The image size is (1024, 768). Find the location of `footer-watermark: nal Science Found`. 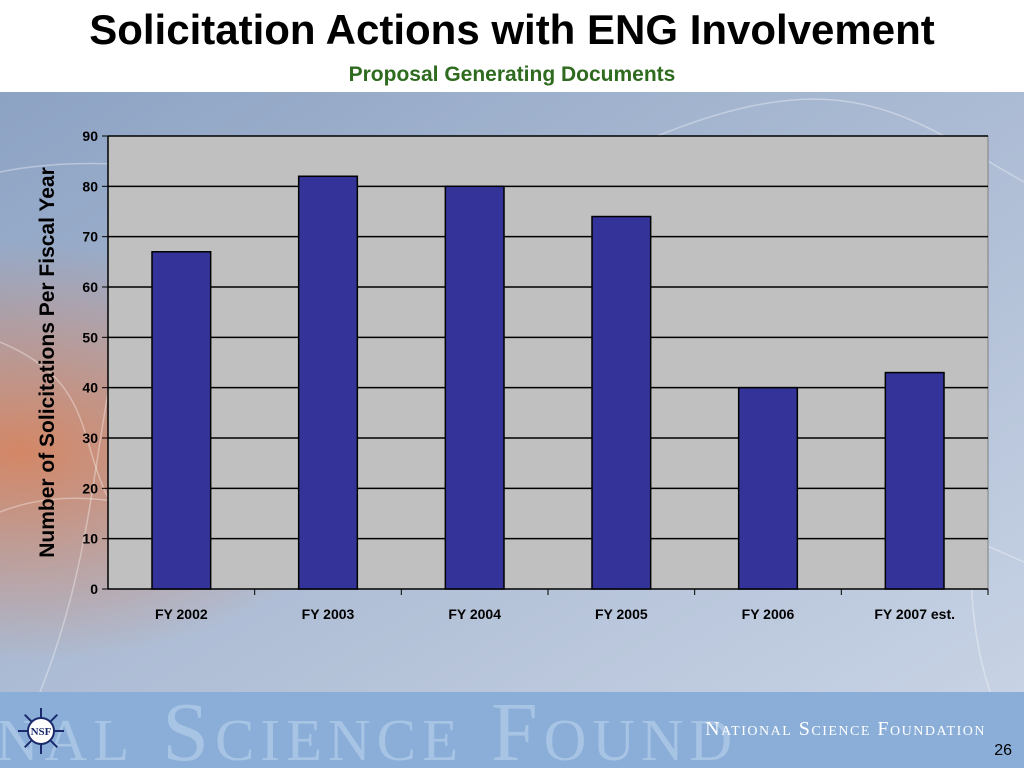

footer-watermark: nal Science Found is located at coordinates (369, 730).